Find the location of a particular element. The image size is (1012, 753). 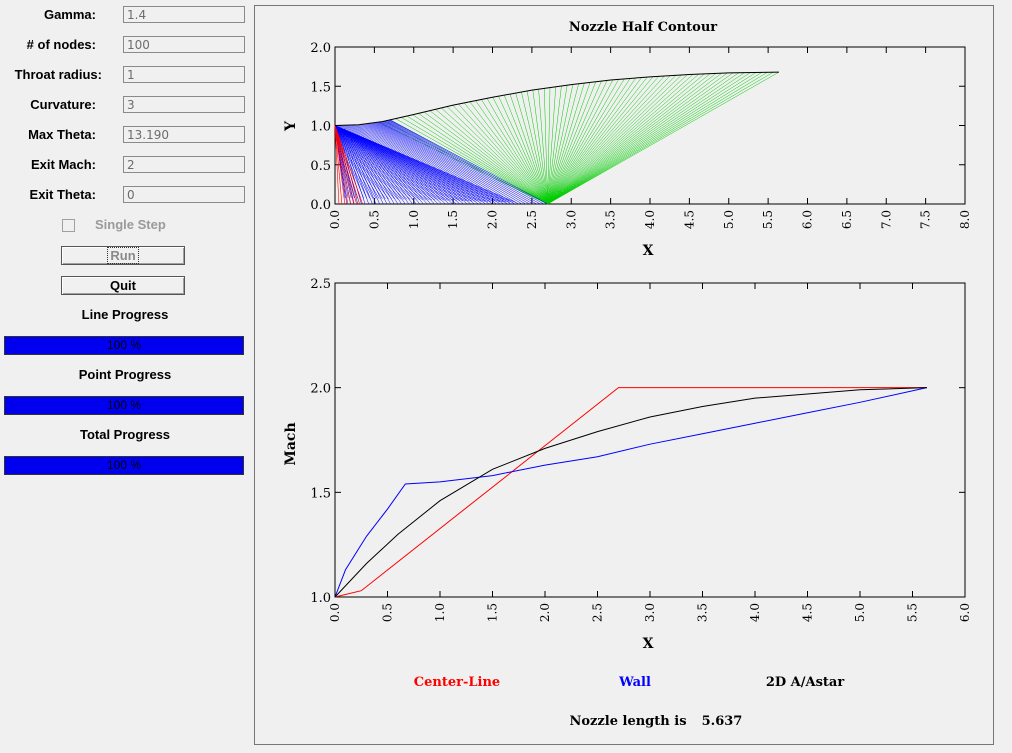

contour-x-tick-label: 0.0 is located at coordinates (335, 219).